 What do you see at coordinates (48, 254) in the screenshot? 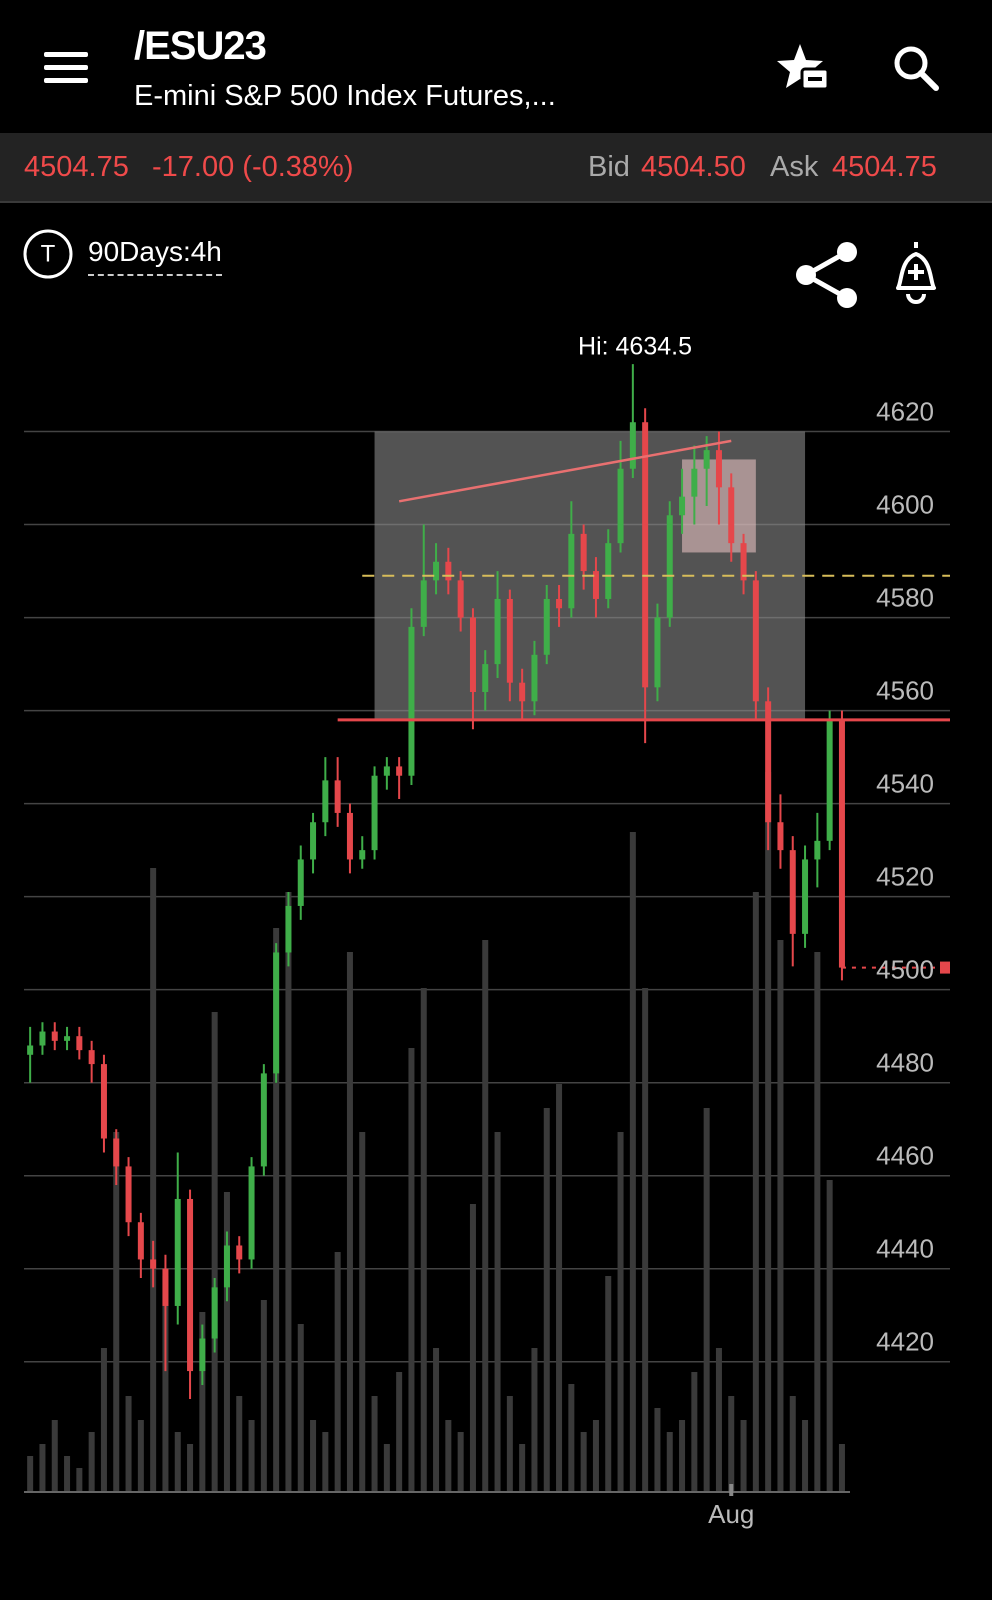
I see `tool-button: T` at bounding box center [48, 254].